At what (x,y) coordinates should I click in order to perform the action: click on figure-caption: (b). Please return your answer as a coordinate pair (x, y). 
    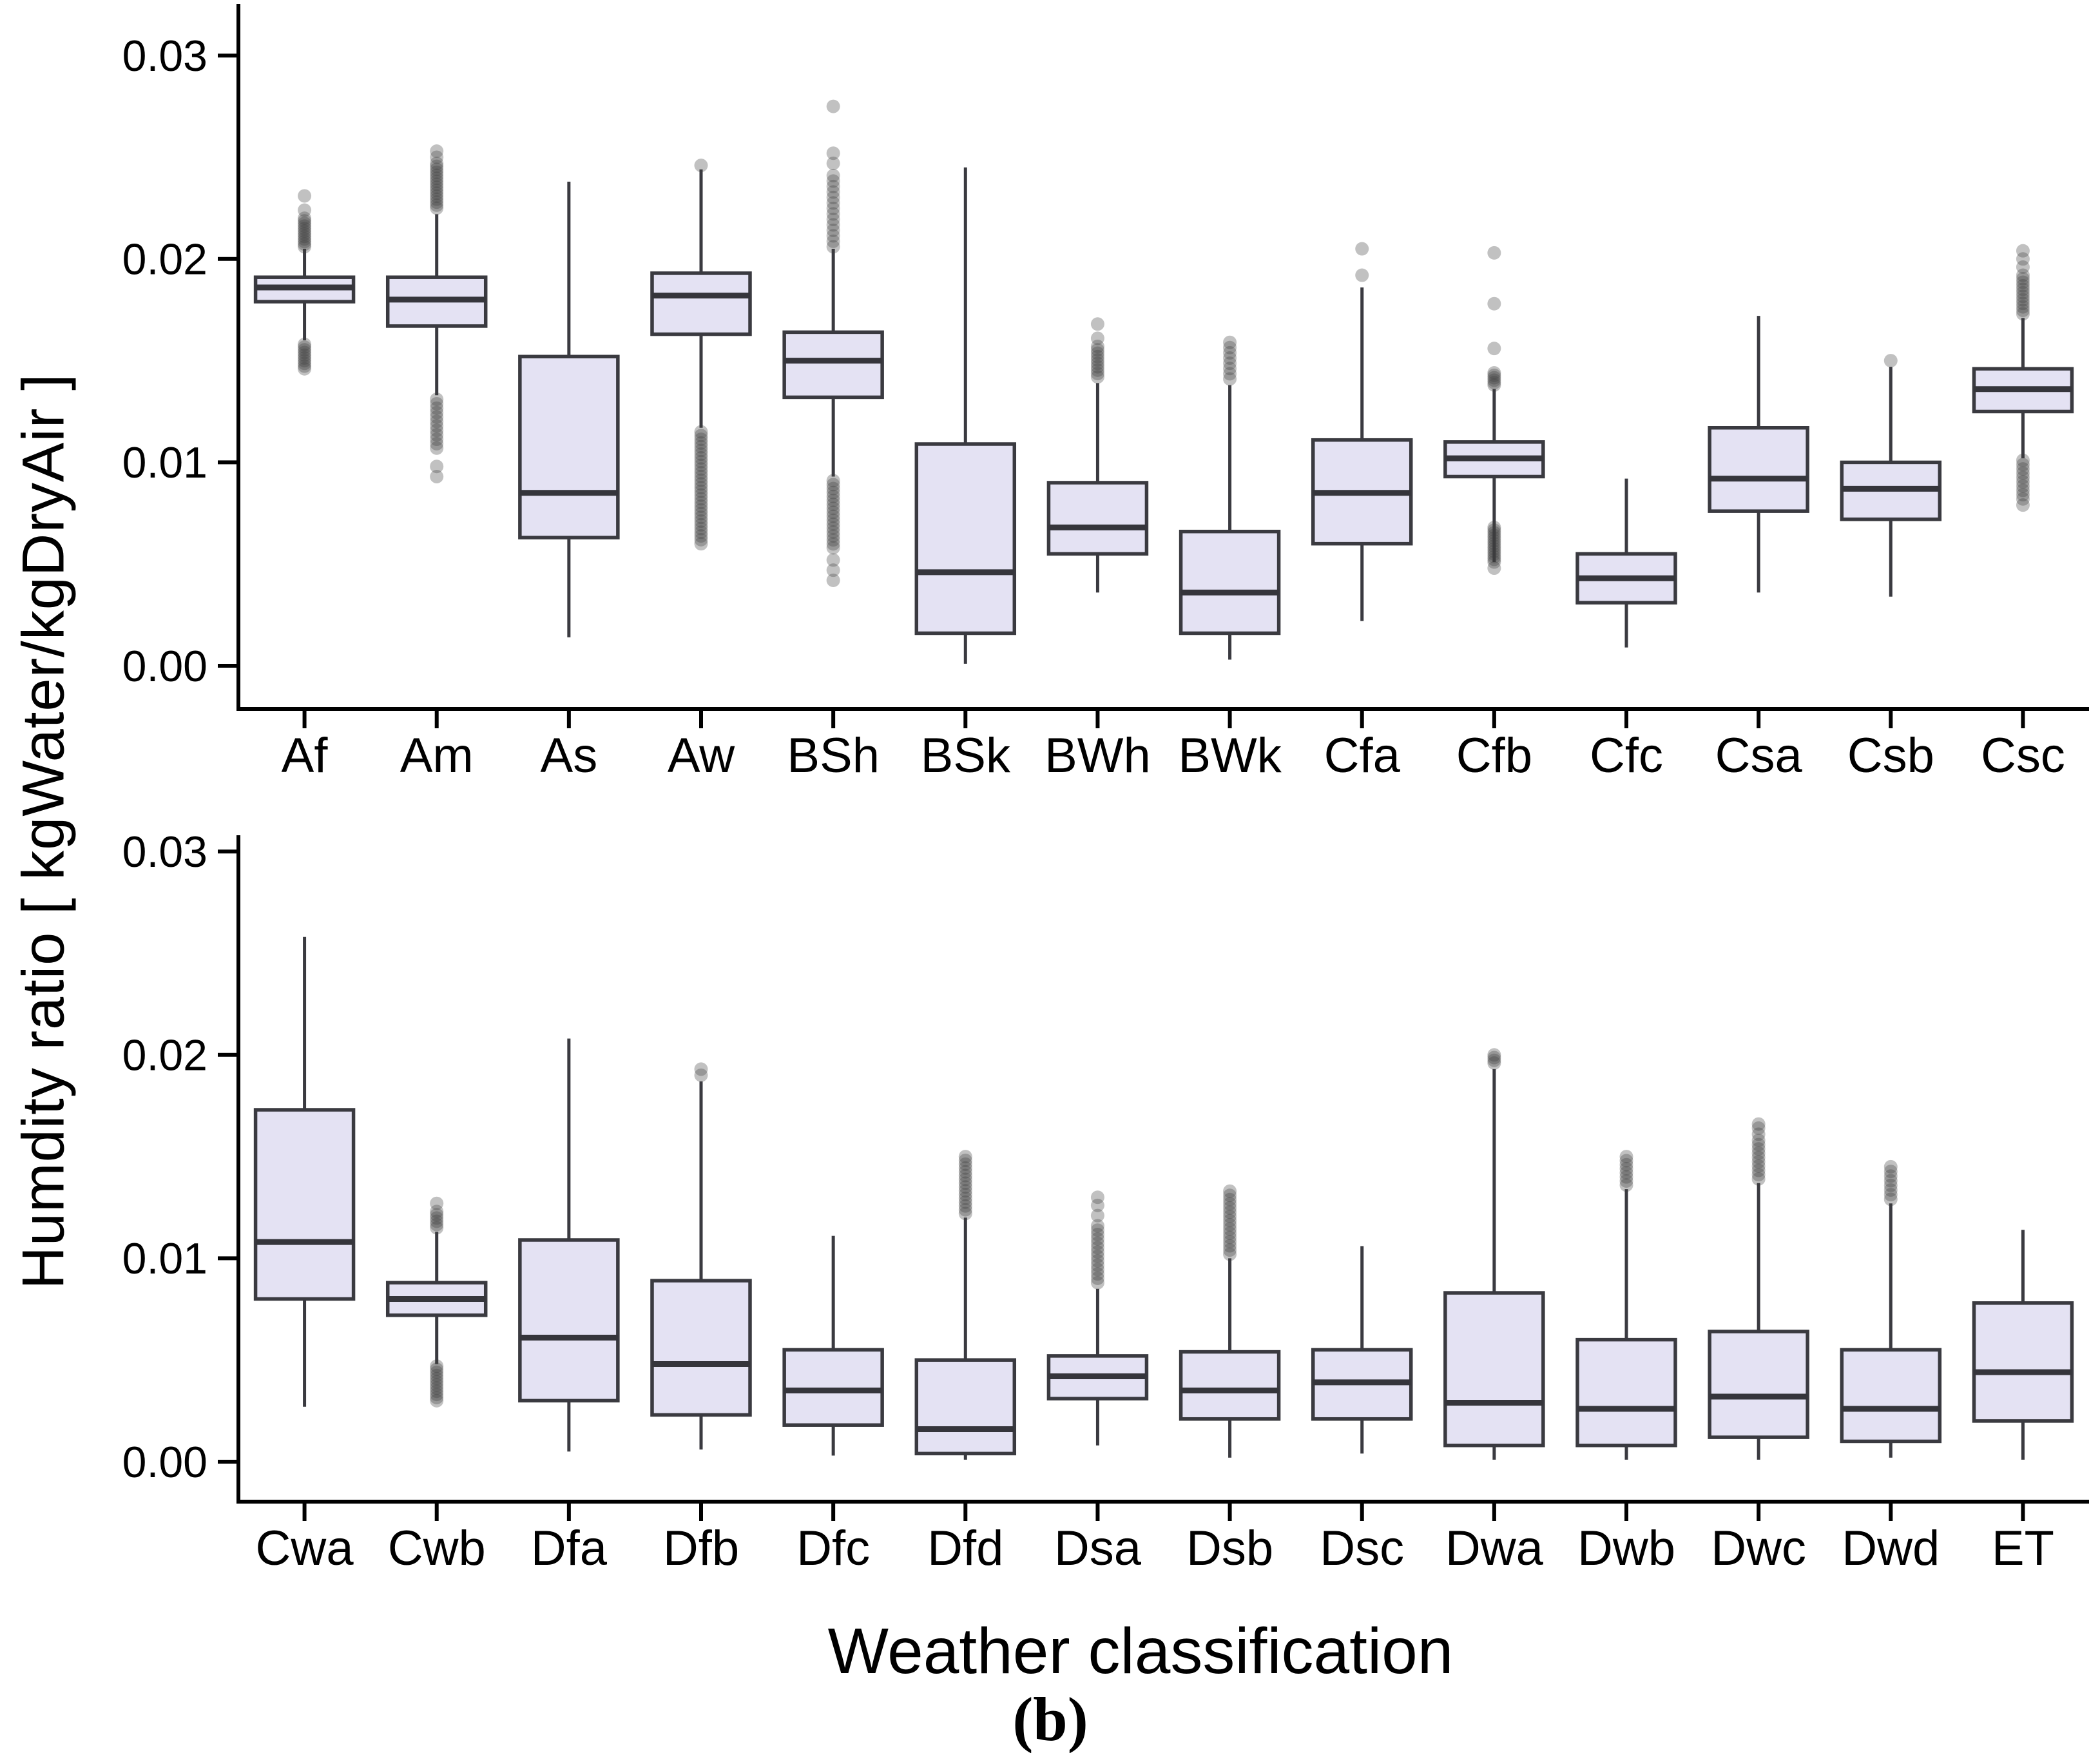
    Looking at the image, I should click on (1050, 1719).